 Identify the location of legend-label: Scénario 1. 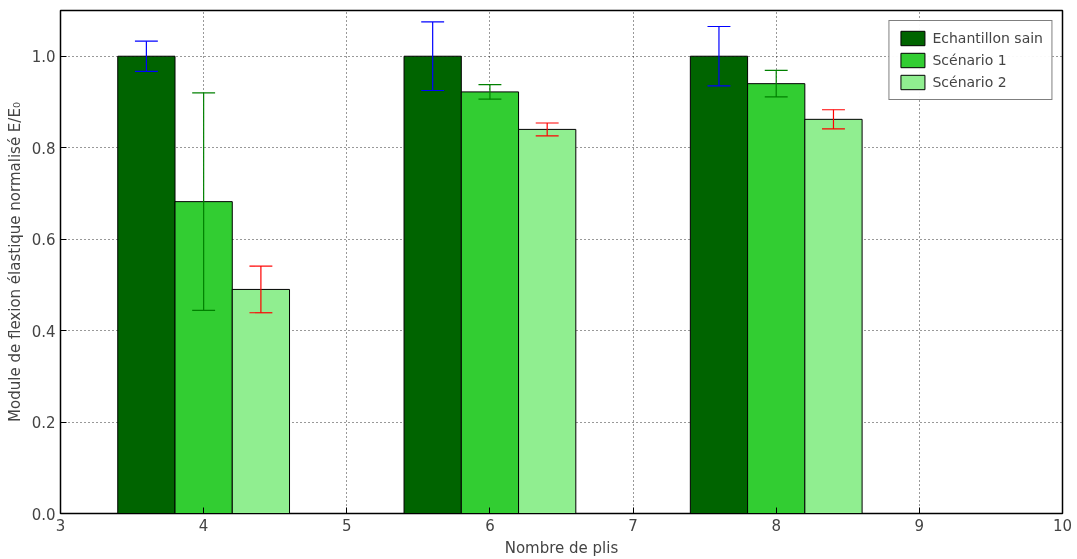
(969, 60).